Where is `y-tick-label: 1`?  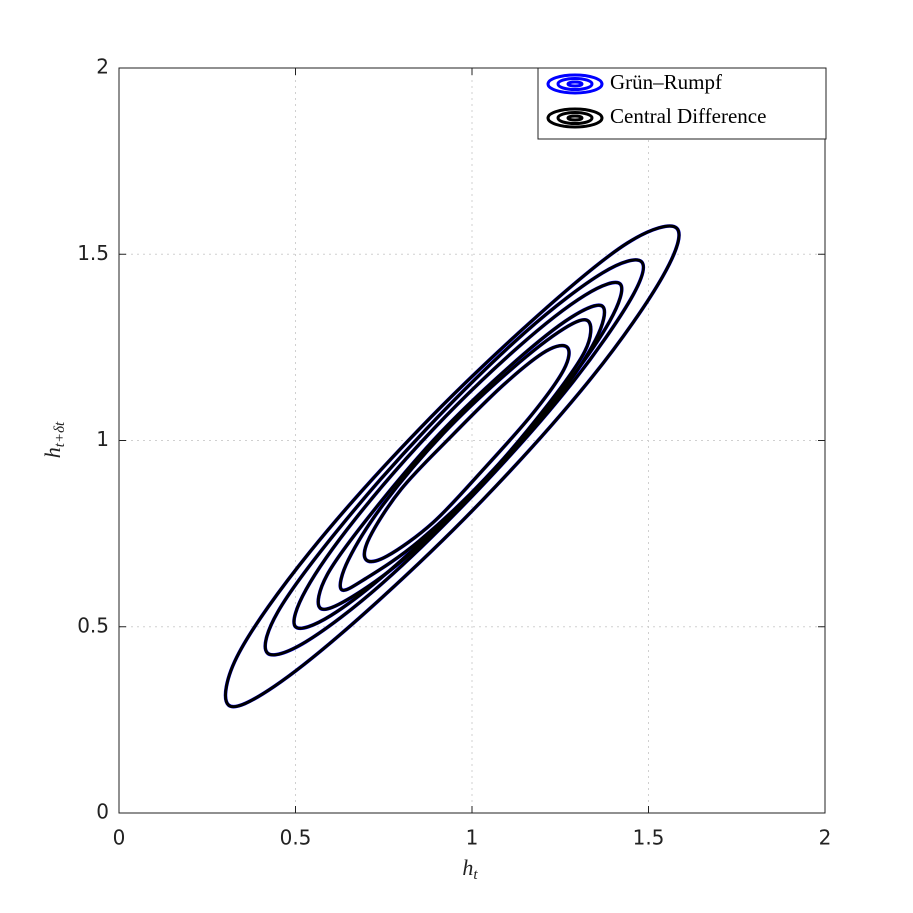
y-tick-label: 1 is located at coordinates (102, 439).